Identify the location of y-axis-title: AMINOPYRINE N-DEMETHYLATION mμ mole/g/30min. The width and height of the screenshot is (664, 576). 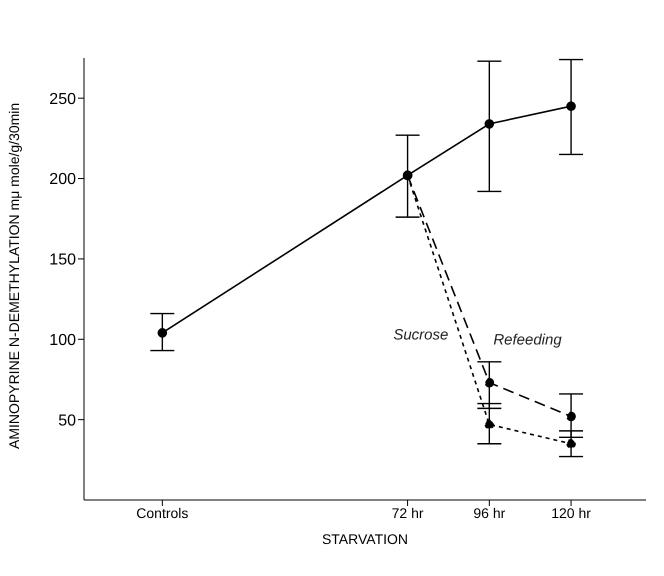
(14, 275).